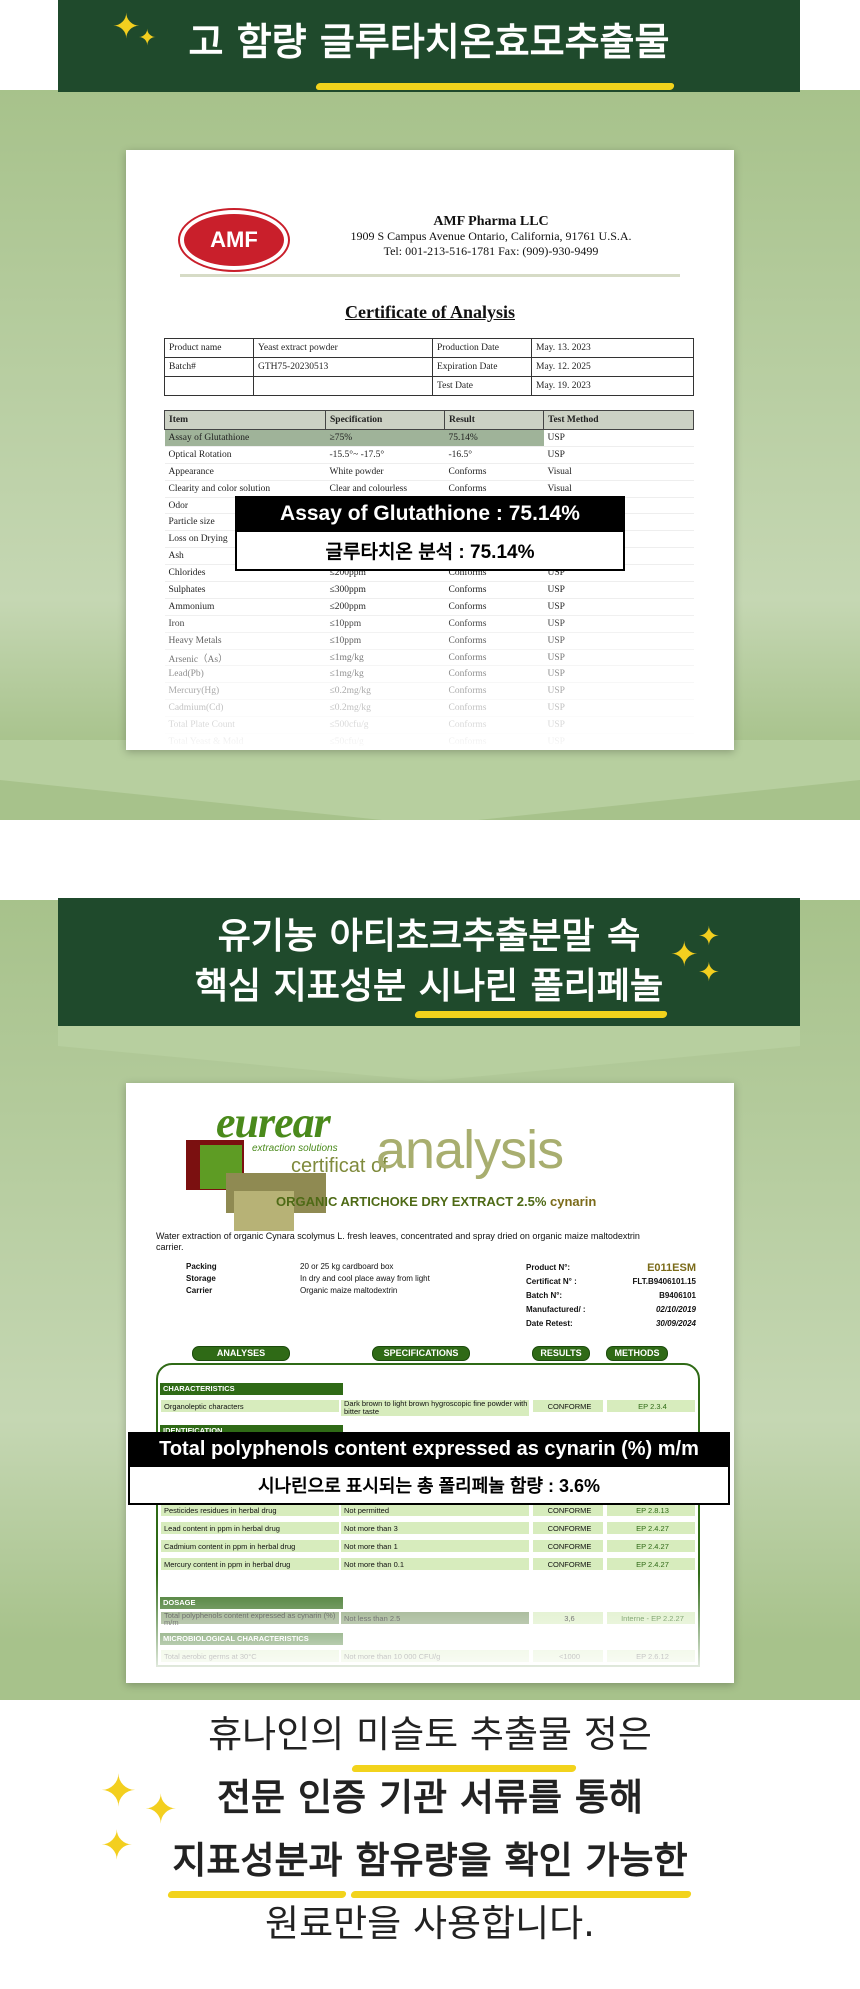  Describe the element at coordinates (201, 1278) in the screenshot. I see `kv-label: Storage` at that location.